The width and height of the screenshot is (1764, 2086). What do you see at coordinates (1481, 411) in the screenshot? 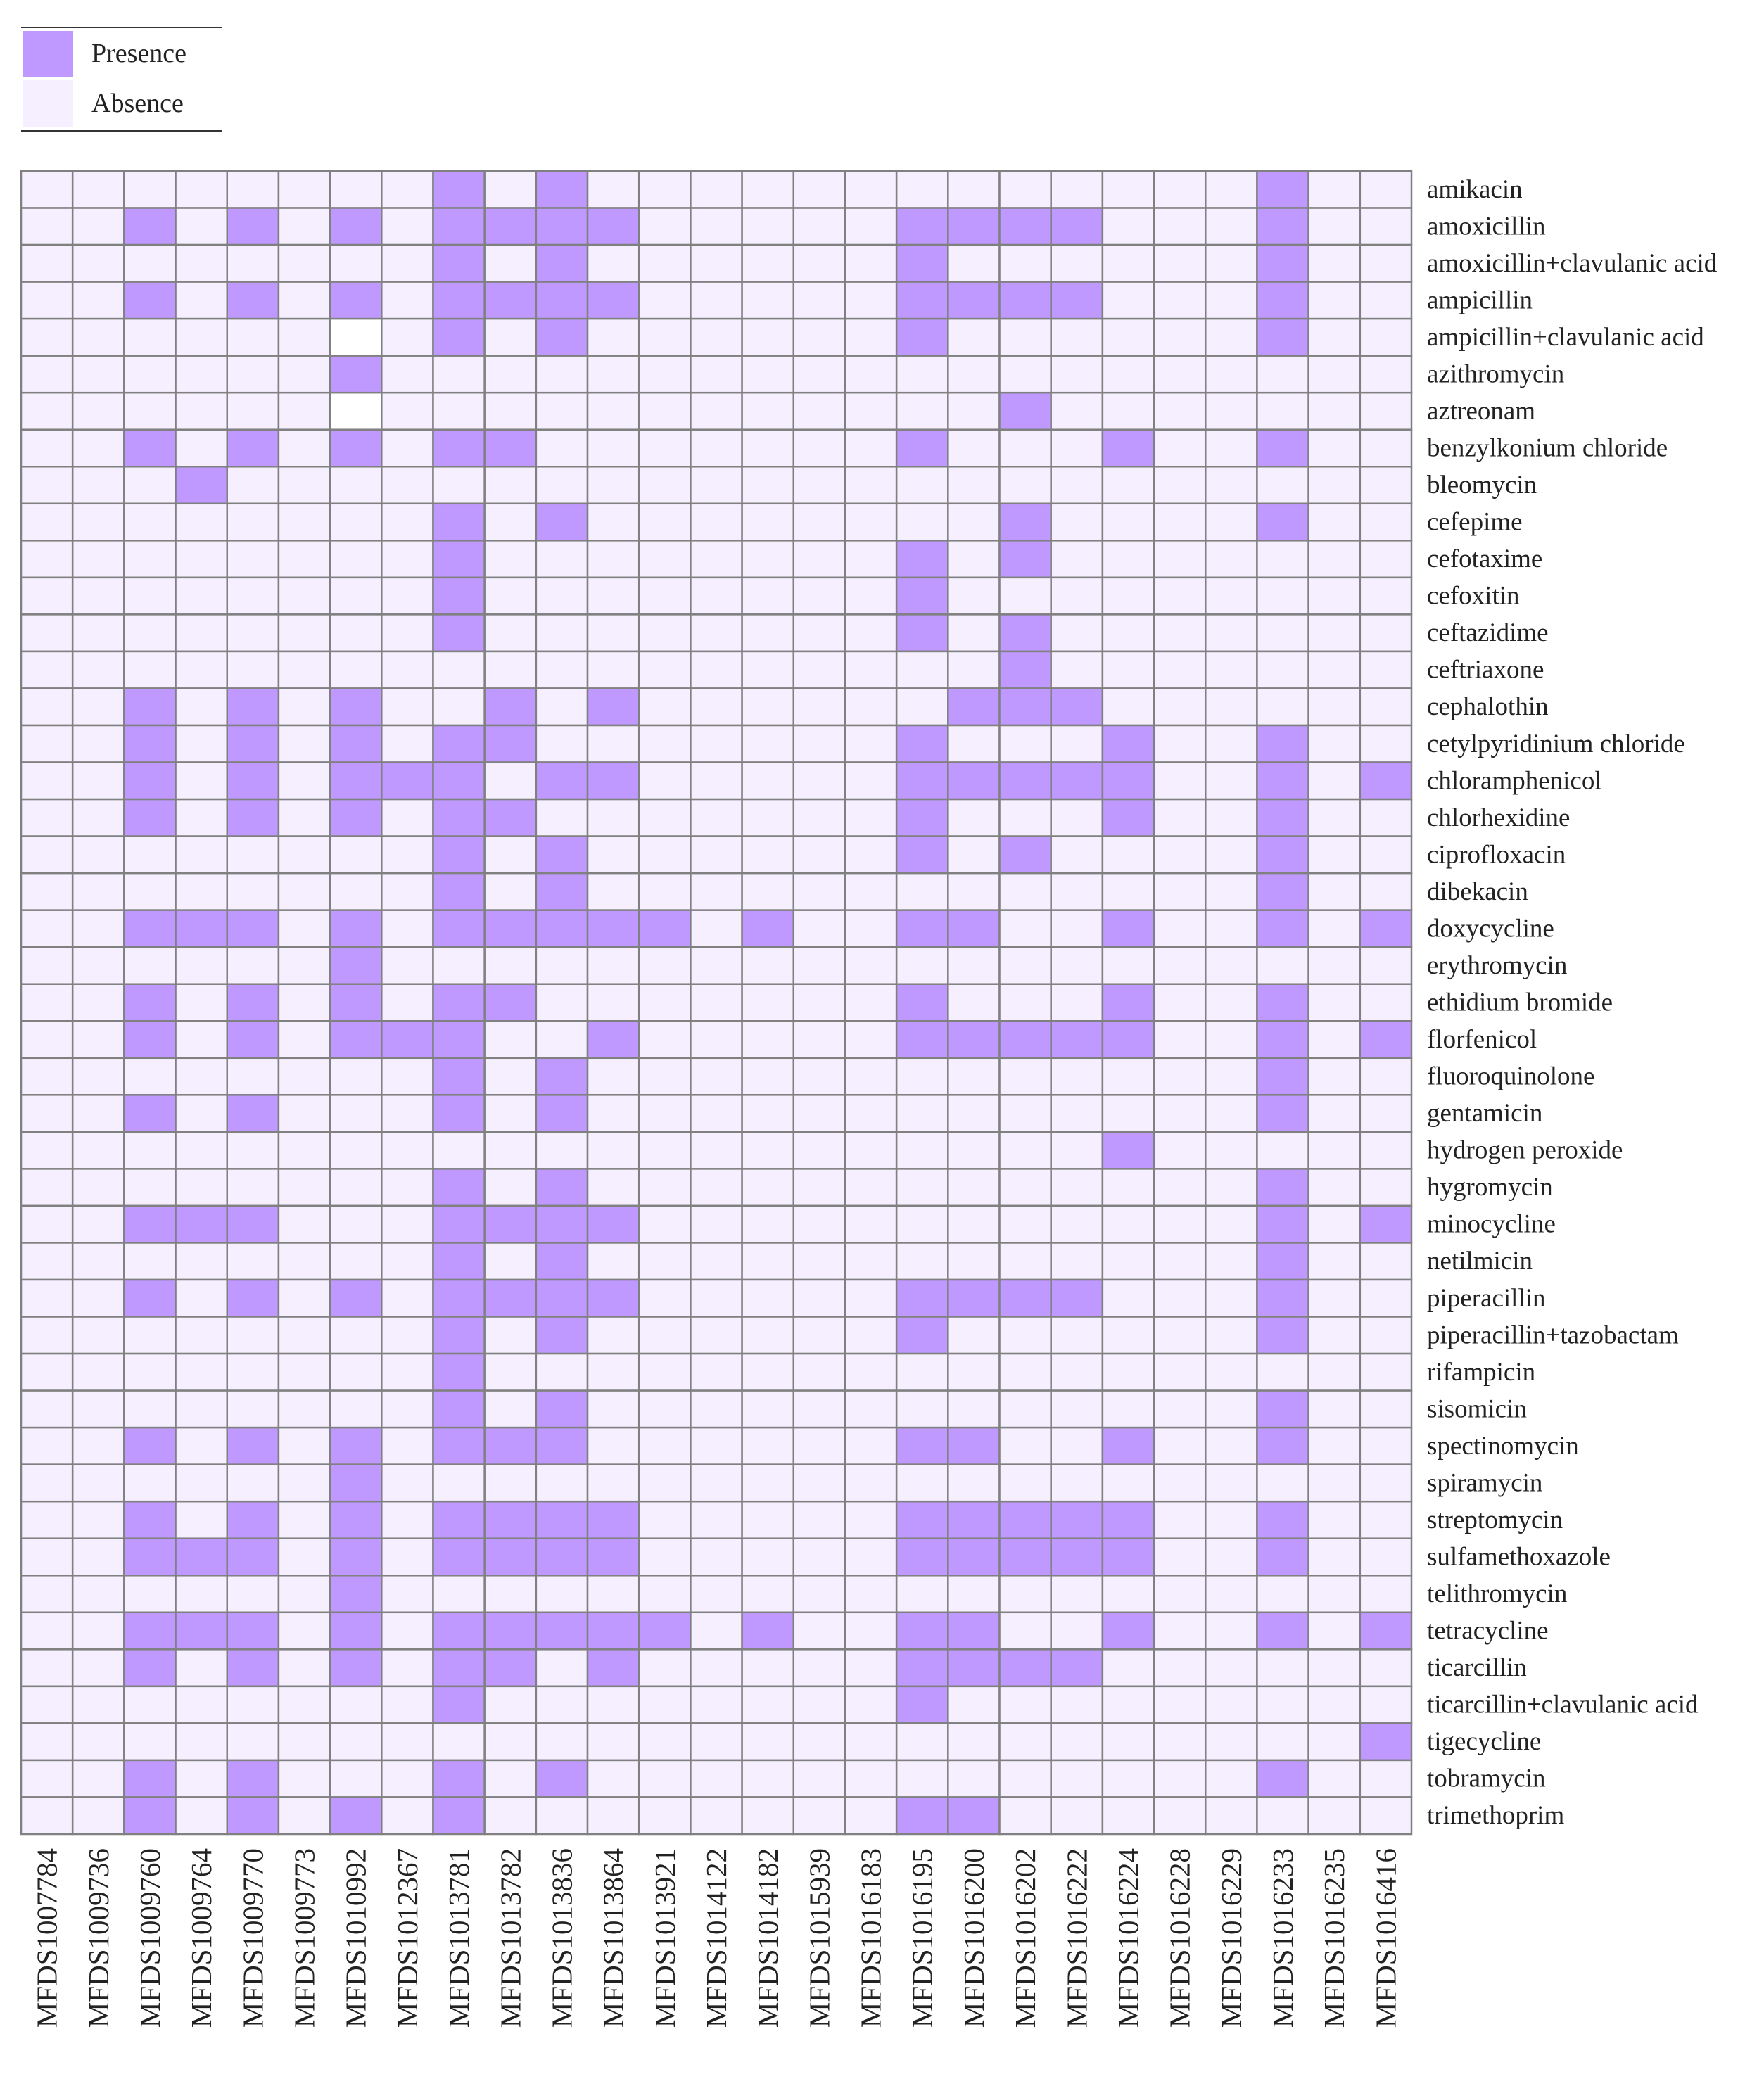
I see `row-label: aztreonam` at bounding box center [1481, 411].